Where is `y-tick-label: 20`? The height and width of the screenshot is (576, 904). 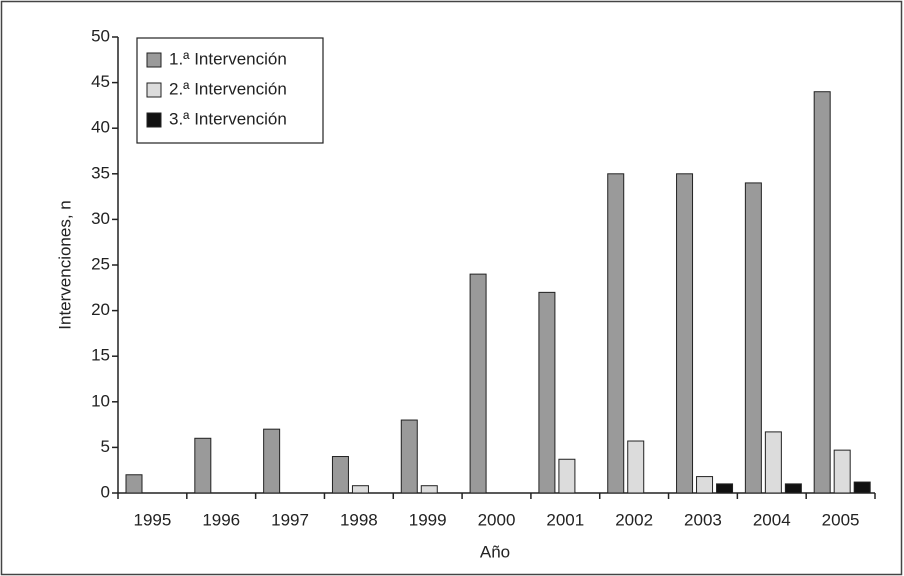 y-tick-label: 20 is located at coordinates (100, 309).